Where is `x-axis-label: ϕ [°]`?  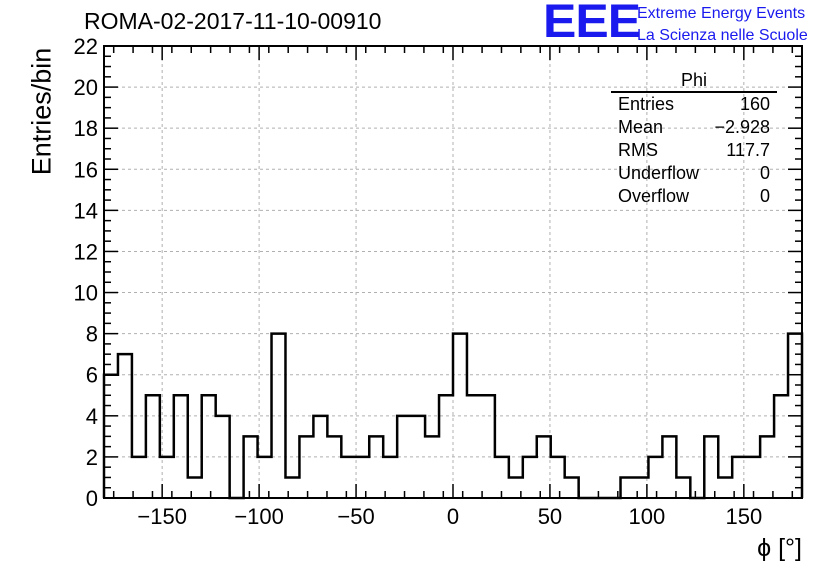 x-axis-label: ϕ [°] is located at coordinates (779, 548).